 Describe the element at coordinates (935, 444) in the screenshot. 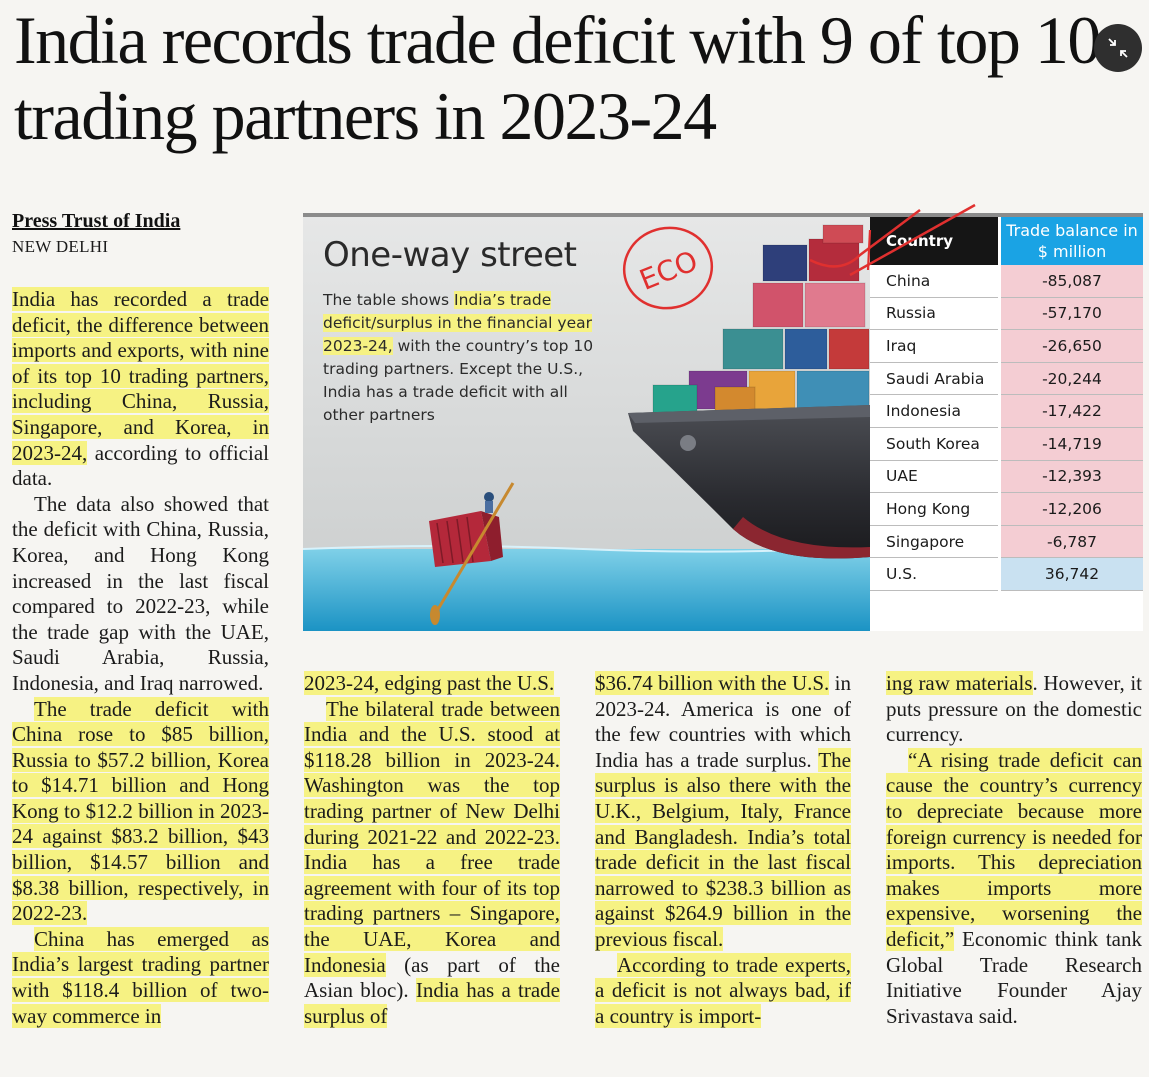

I see `country-cell: South Korea` at that location.